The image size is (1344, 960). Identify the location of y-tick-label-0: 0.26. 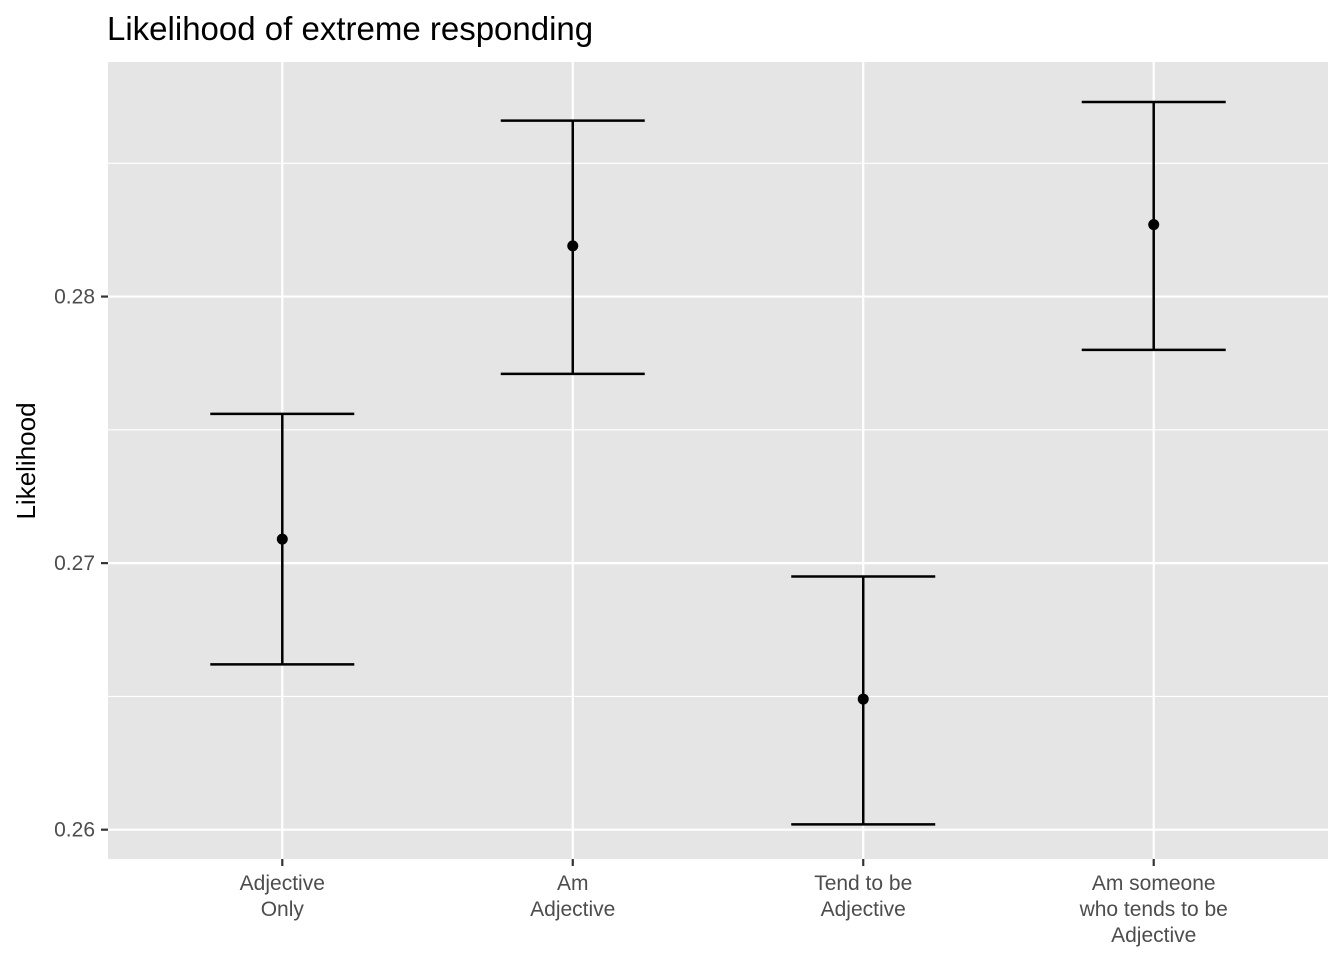
(74, 830).